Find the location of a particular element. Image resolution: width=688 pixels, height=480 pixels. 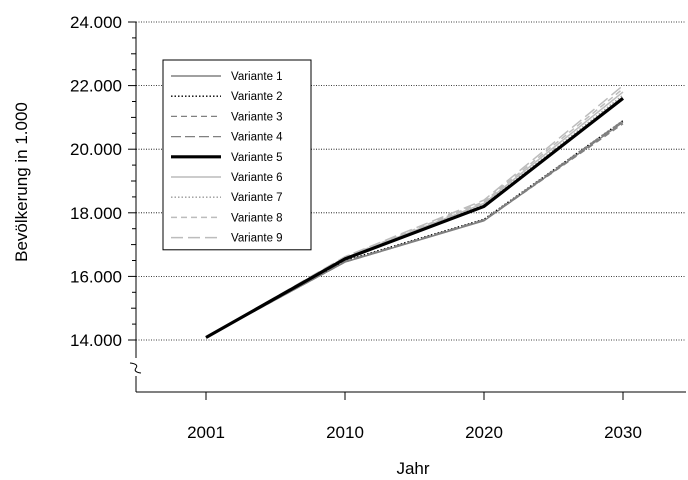

legend-box is located at coordinates (237, 155).